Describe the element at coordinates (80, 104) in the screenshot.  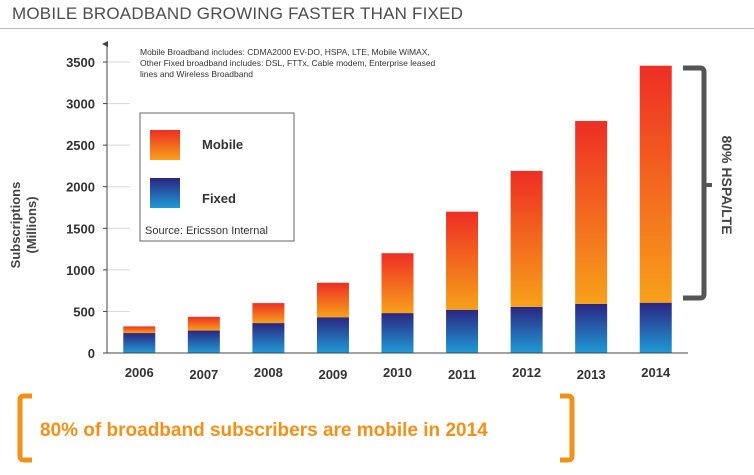
I see `y-tick-label: 3000` at that location.